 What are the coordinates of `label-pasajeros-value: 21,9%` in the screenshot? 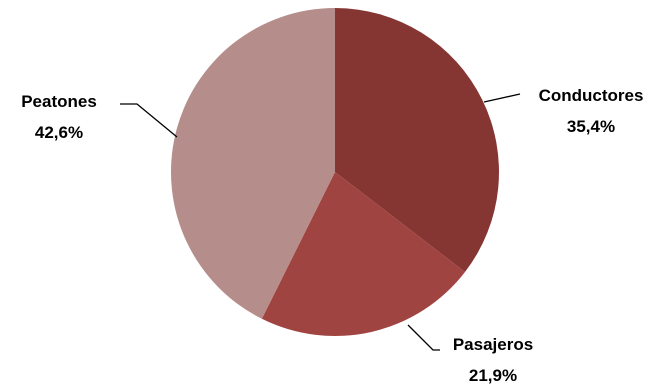 It's located at (493, 375).